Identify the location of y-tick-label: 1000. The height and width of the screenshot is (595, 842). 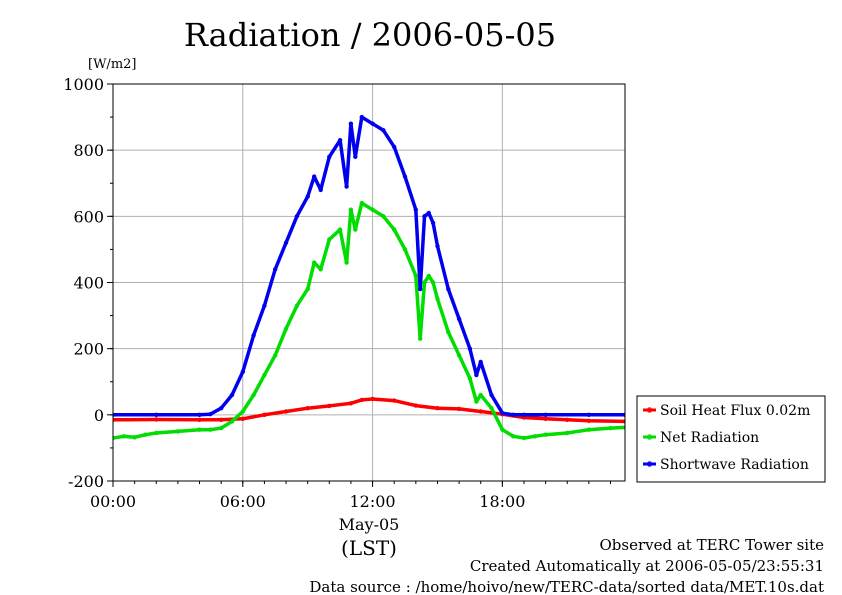
(83, 84).